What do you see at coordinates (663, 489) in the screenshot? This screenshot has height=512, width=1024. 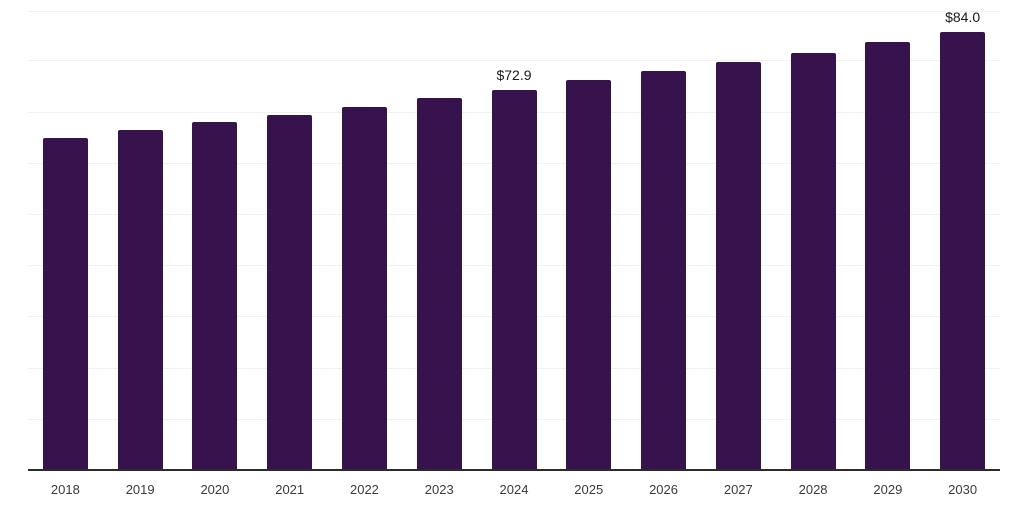 I see `x-tick-label-2026: 2026` at bounding box center [663, 489].